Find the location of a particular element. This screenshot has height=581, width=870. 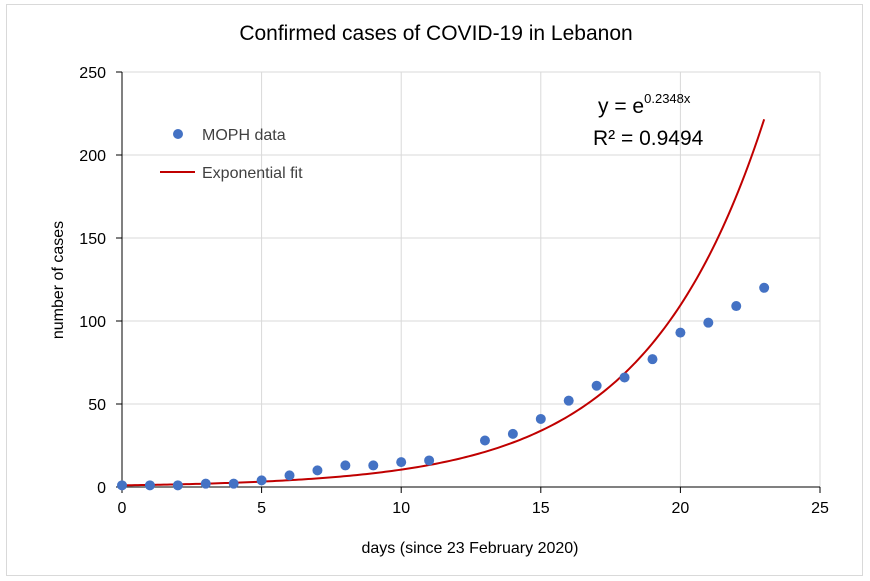

fit-equation: y = e0.2348x R² = 0.9494 is located at coordinates (648, 120).